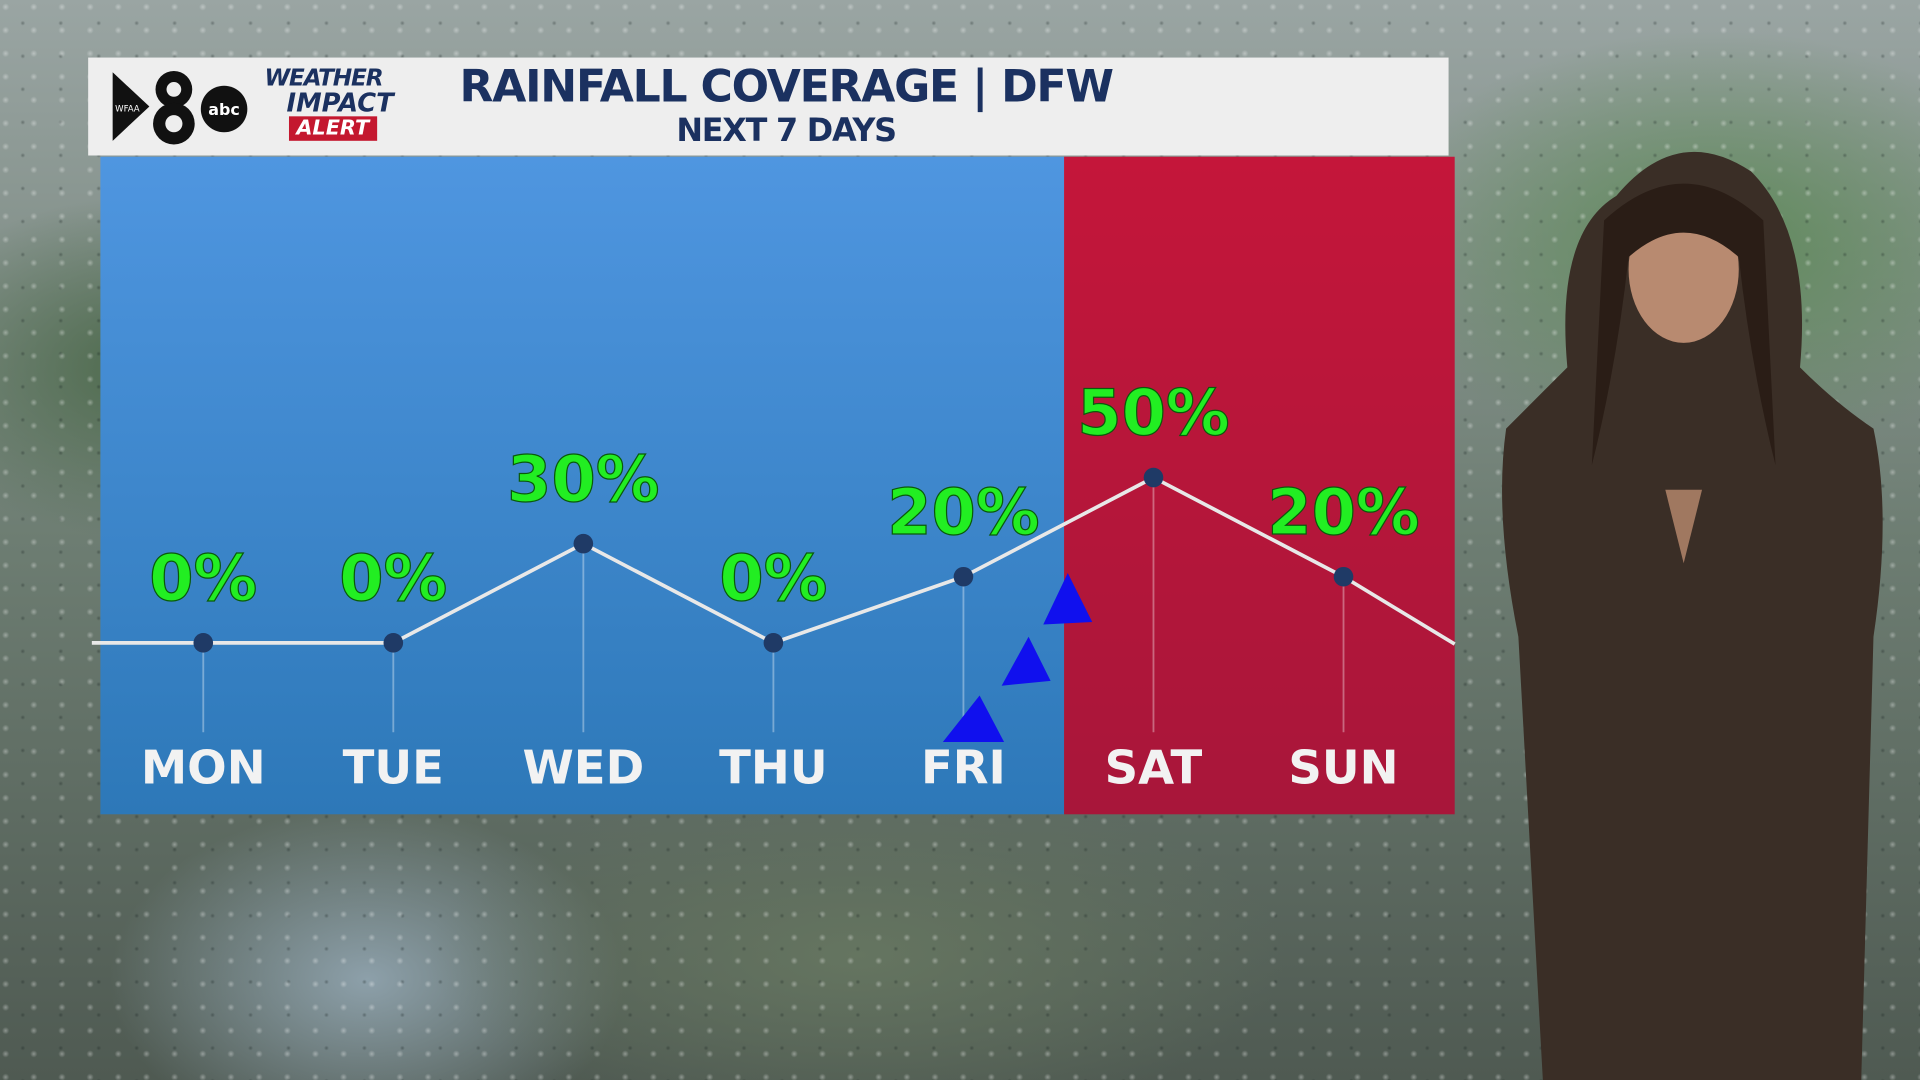 The image size is (1920, 1080). What do you see at coordinates (1154, 768) in the screenshot?
I see `day-label-sat: SAT` at bounding box center [1154, 768].